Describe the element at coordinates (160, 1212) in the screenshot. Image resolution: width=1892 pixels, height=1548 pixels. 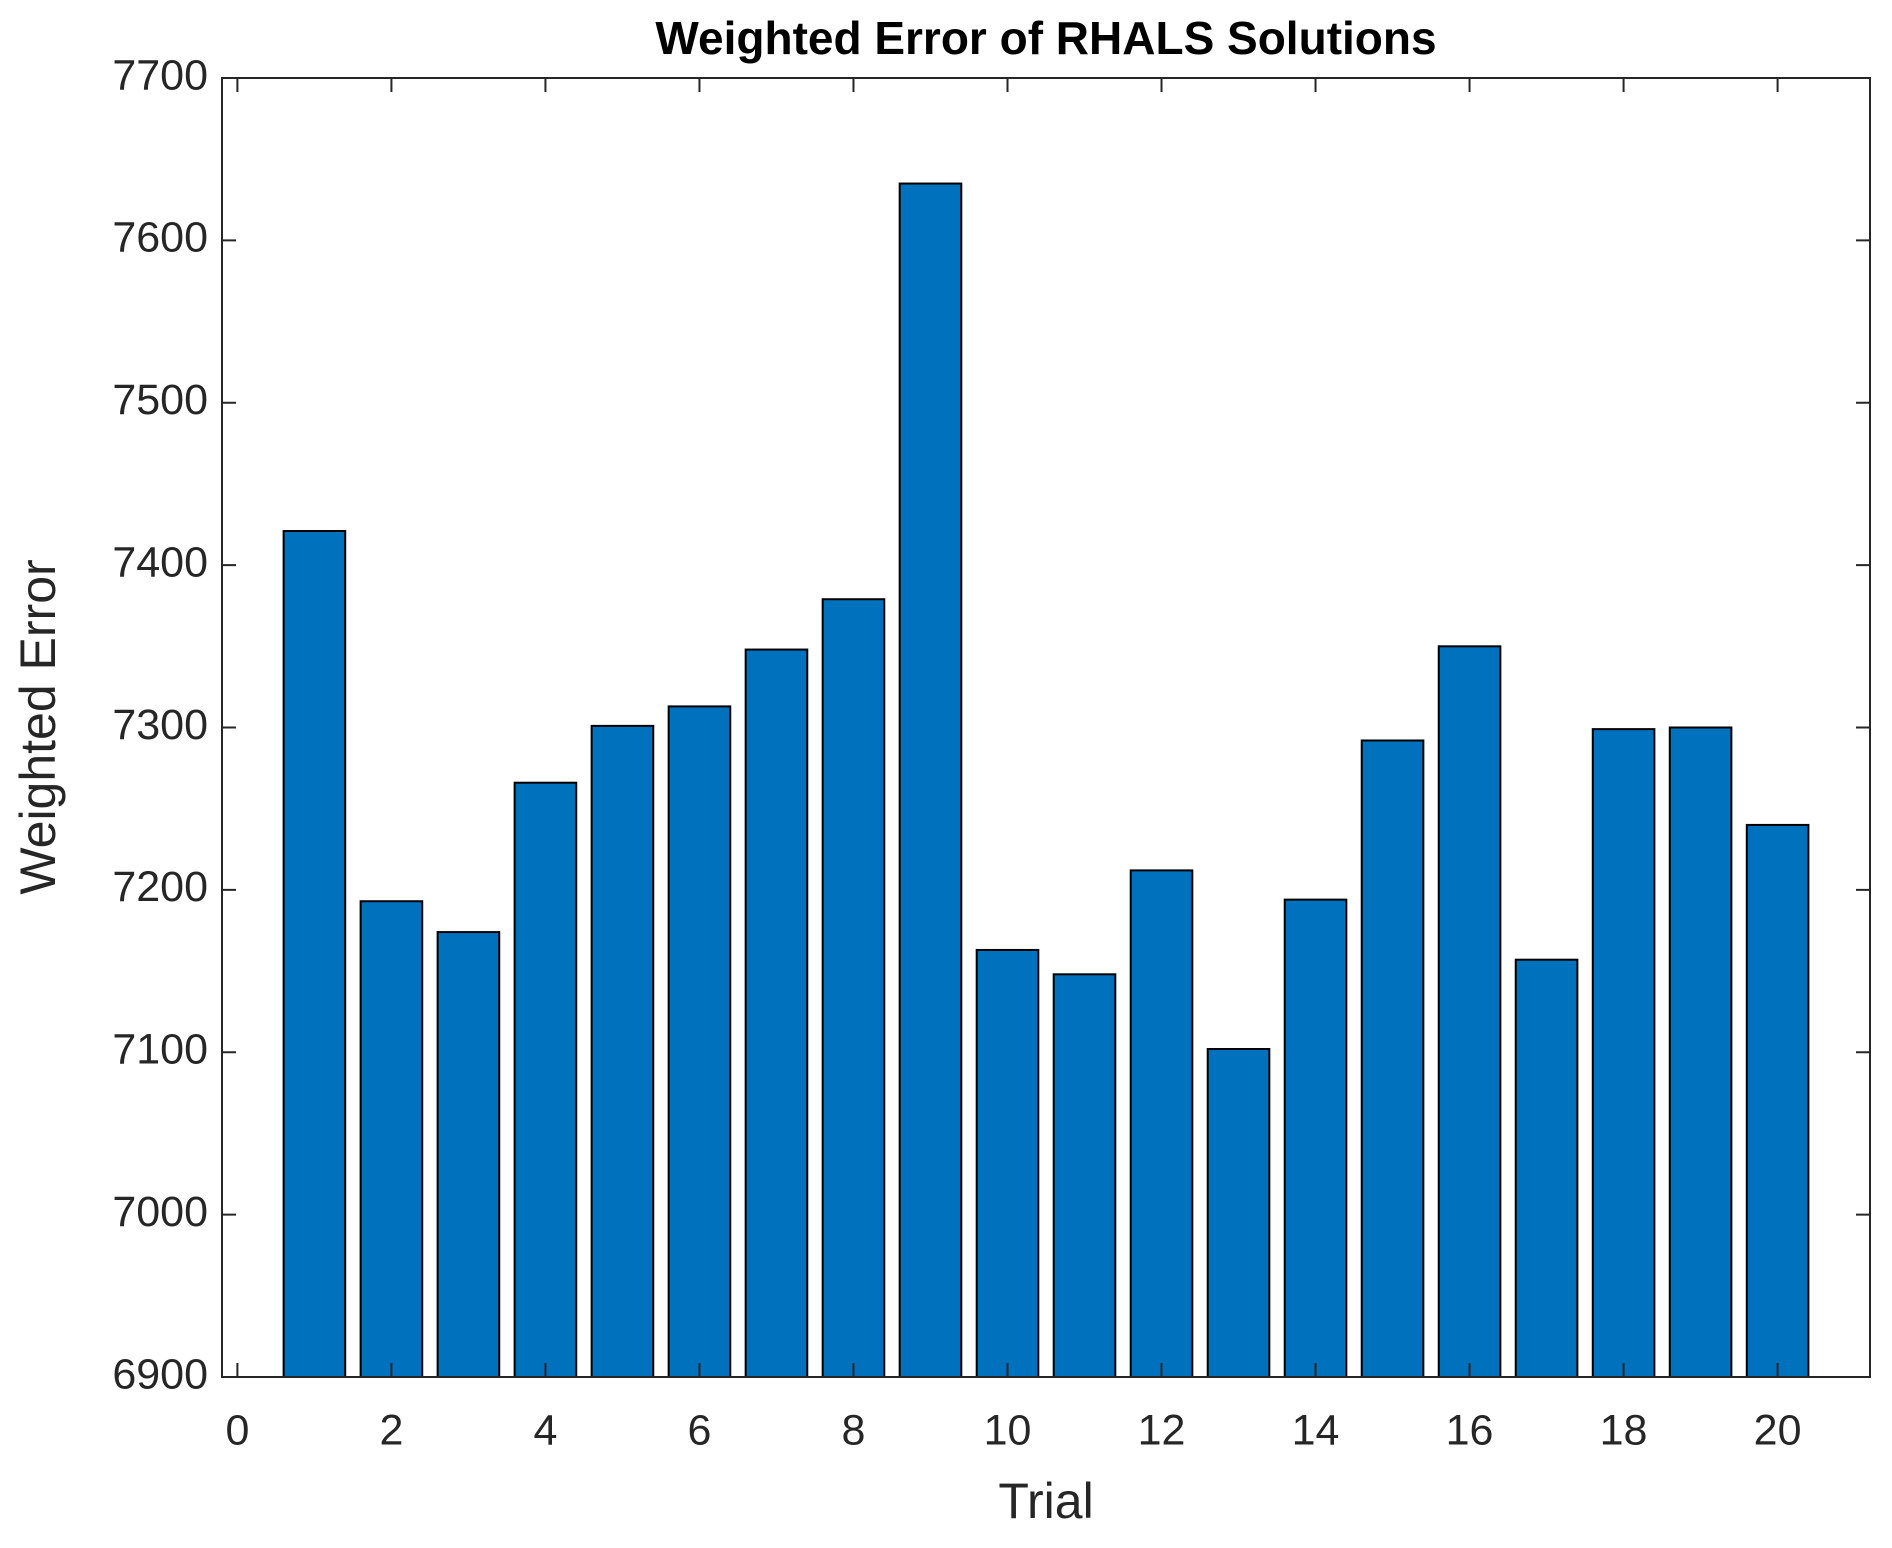
I see `y-tick-label: 7000` at that location.